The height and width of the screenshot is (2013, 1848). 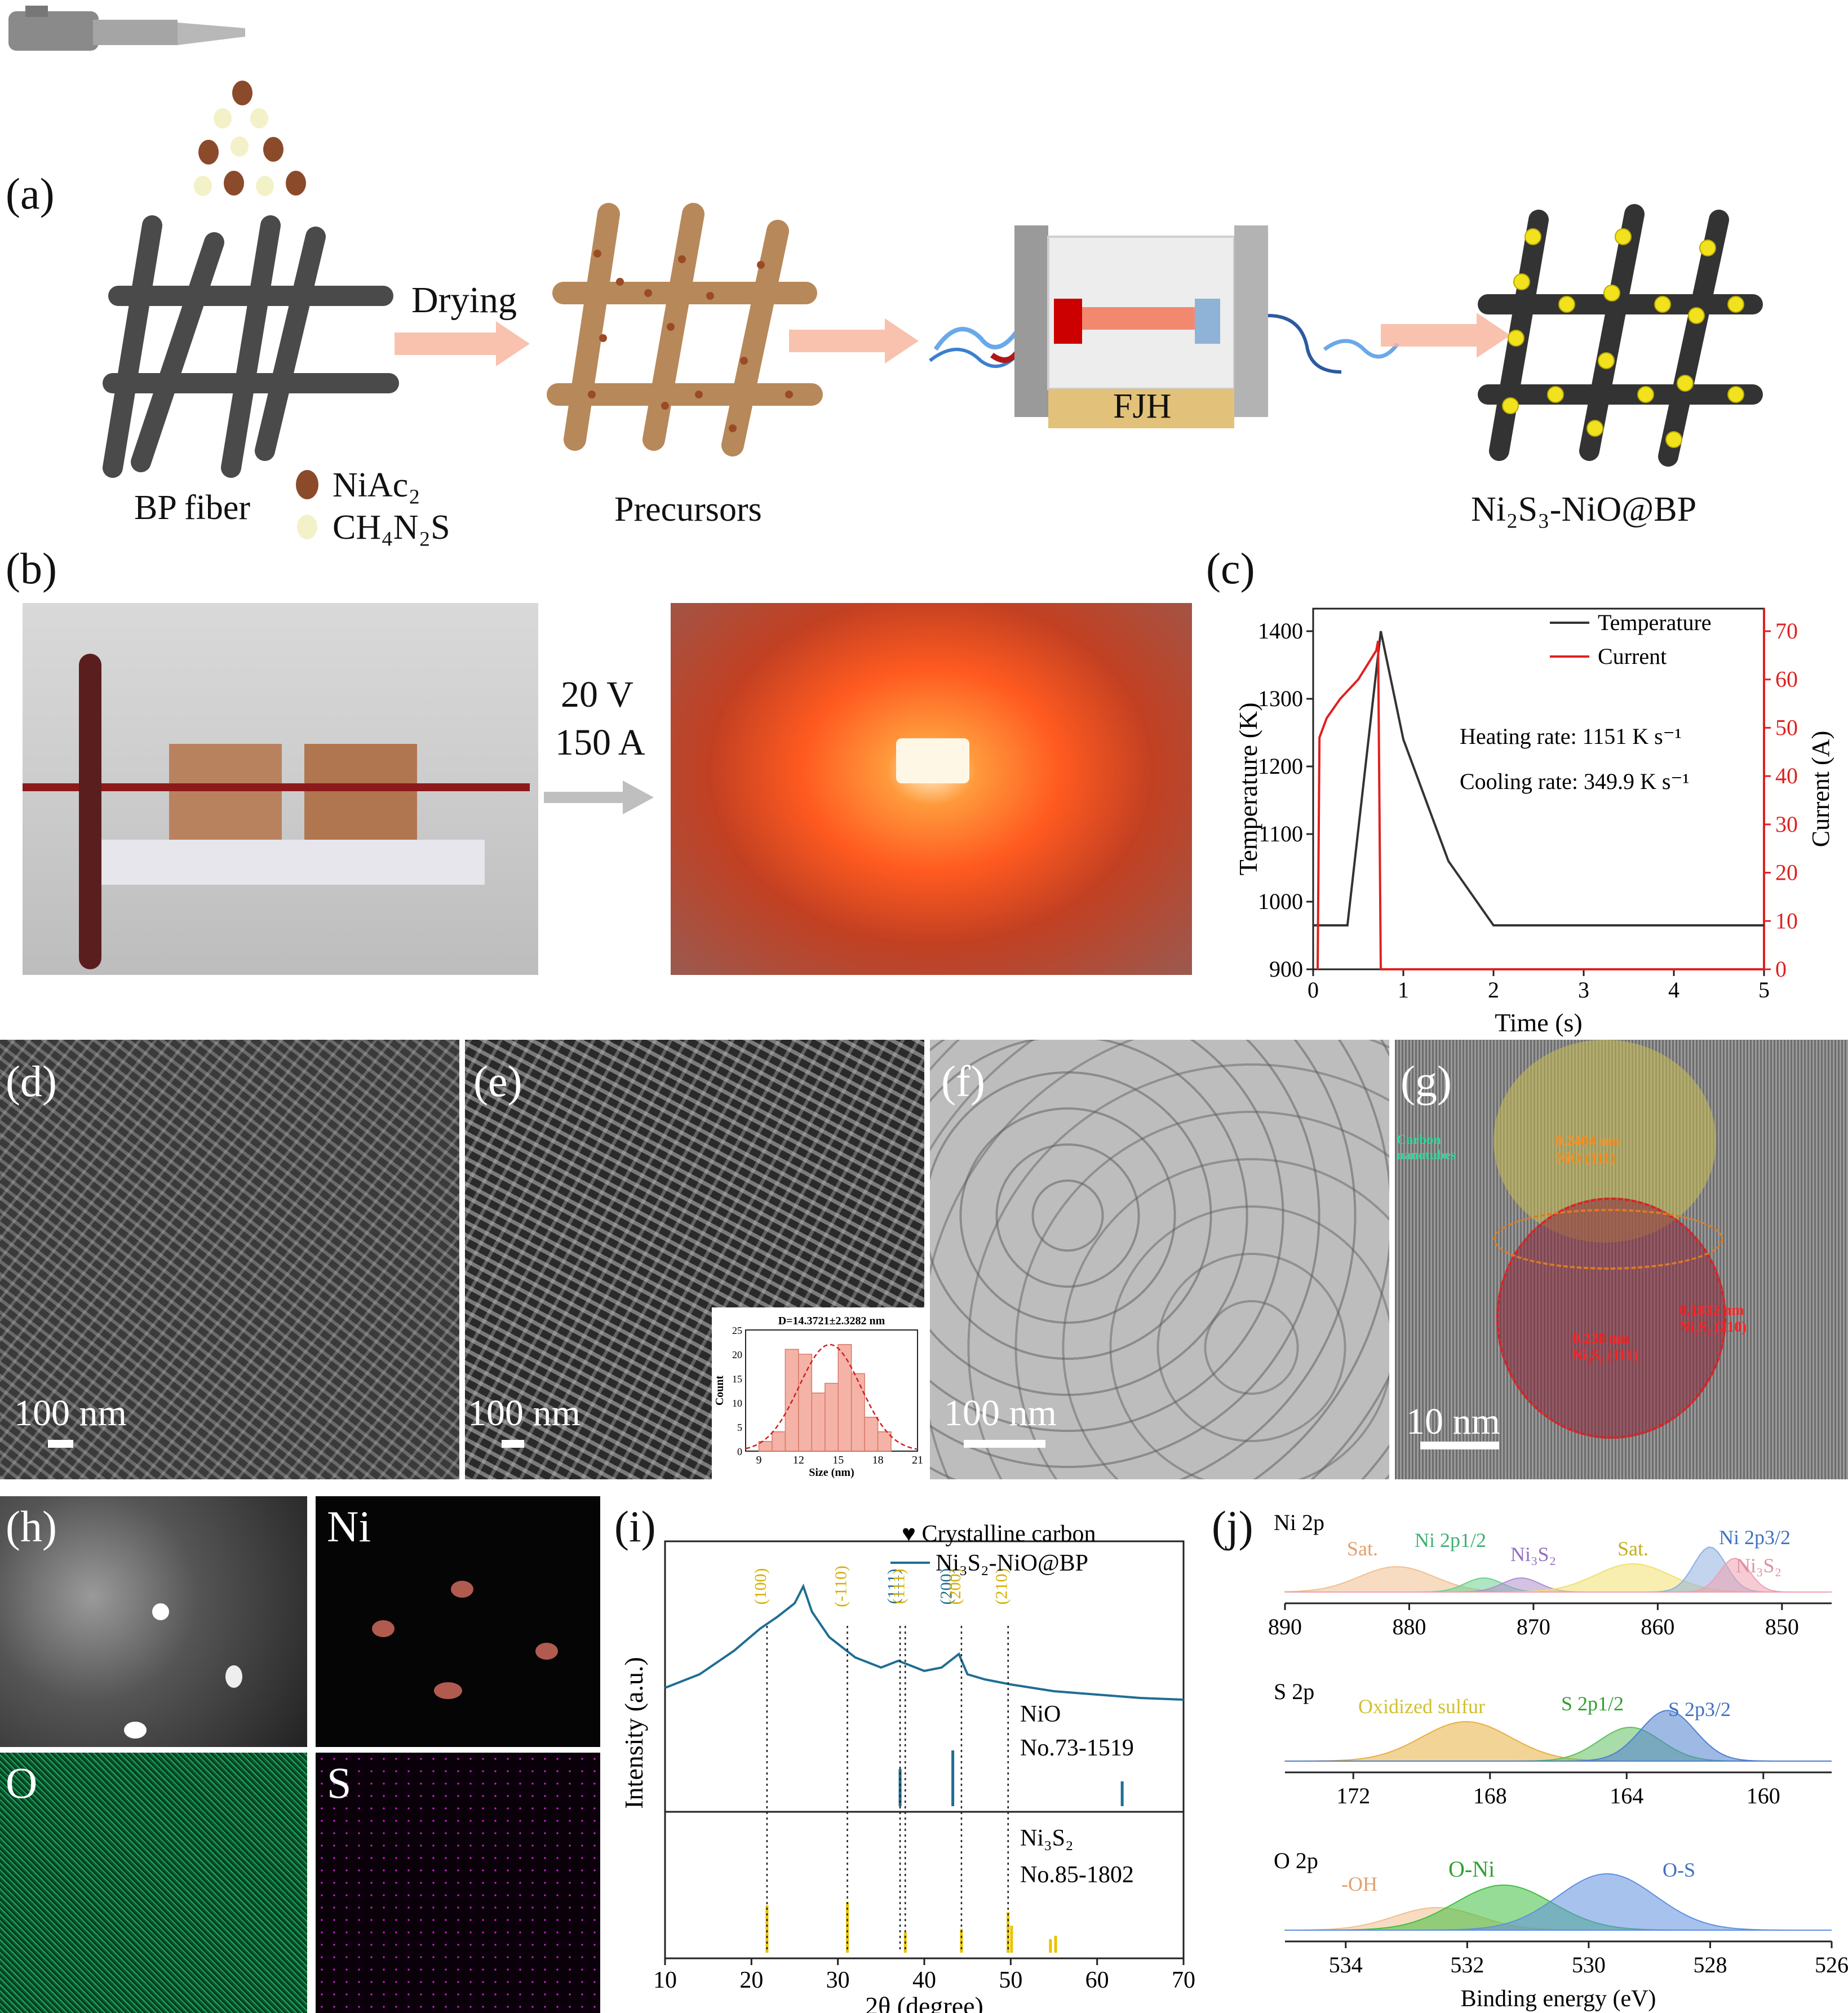 I want to click on scale-text-d: 100 nm, so click(x=70, y=1413).